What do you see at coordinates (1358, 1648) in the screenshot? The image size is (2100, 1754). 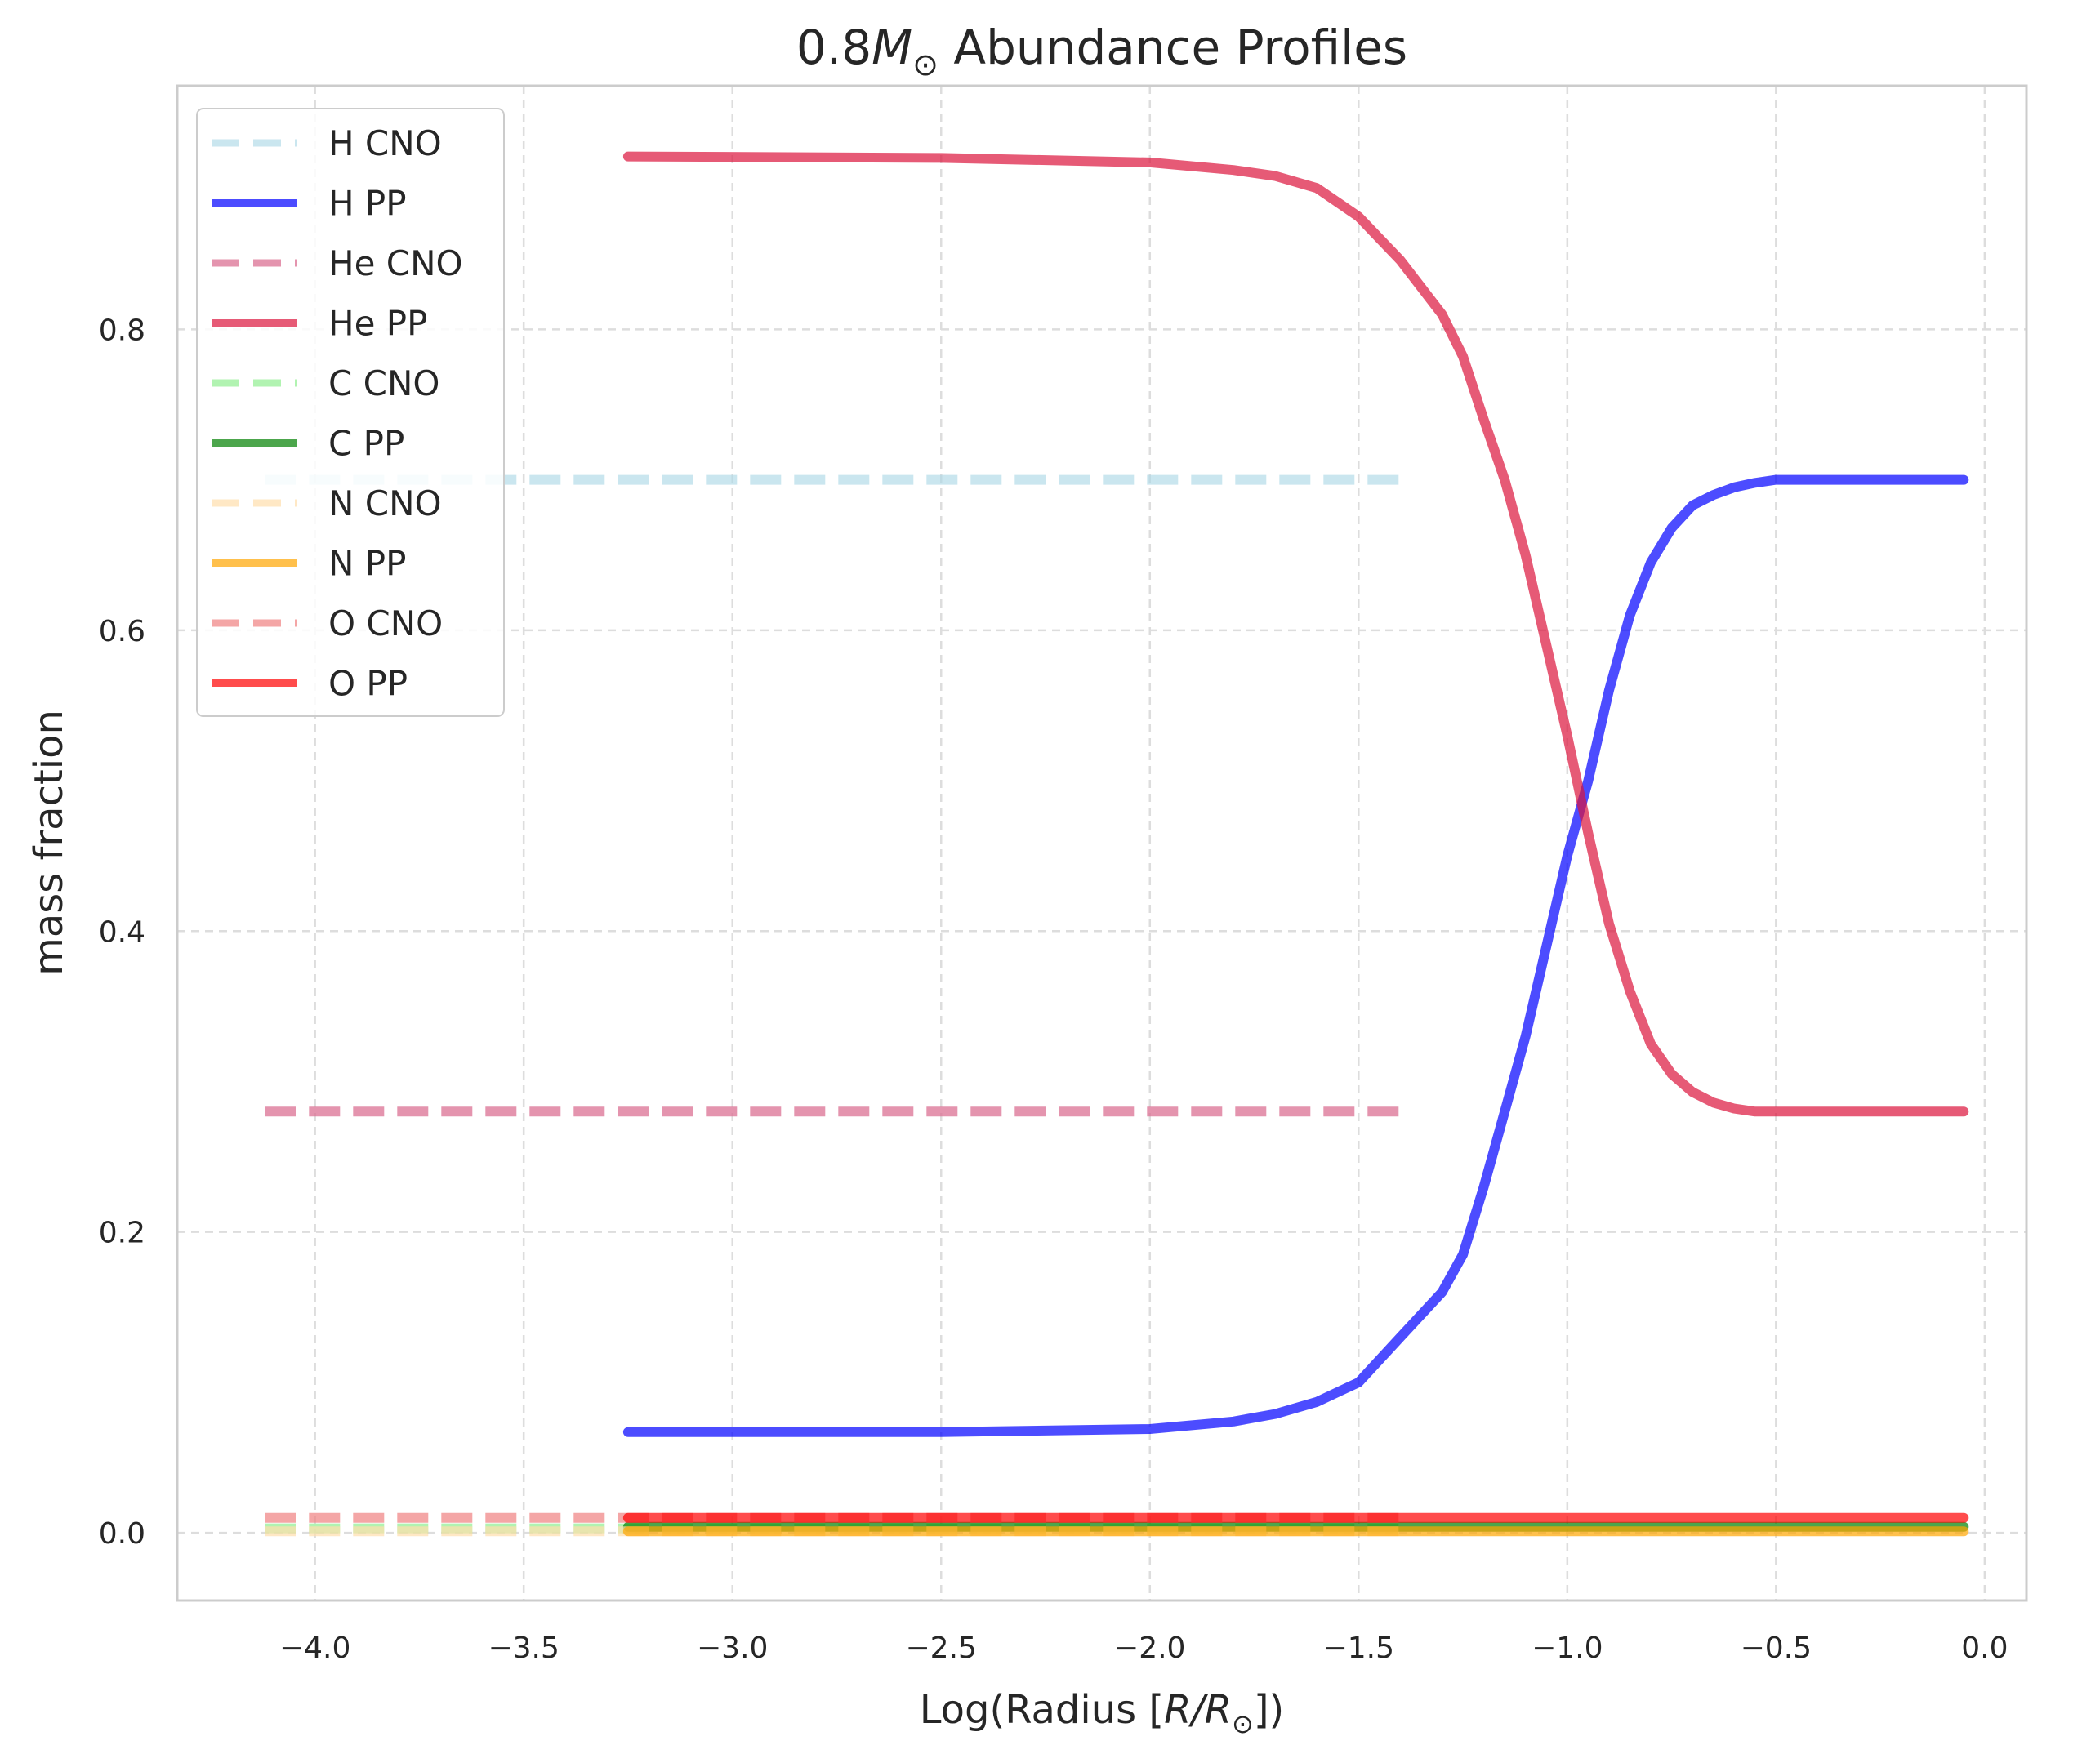 I see `x-tick-label: −1.5` at bounding box center [1358, 1648].